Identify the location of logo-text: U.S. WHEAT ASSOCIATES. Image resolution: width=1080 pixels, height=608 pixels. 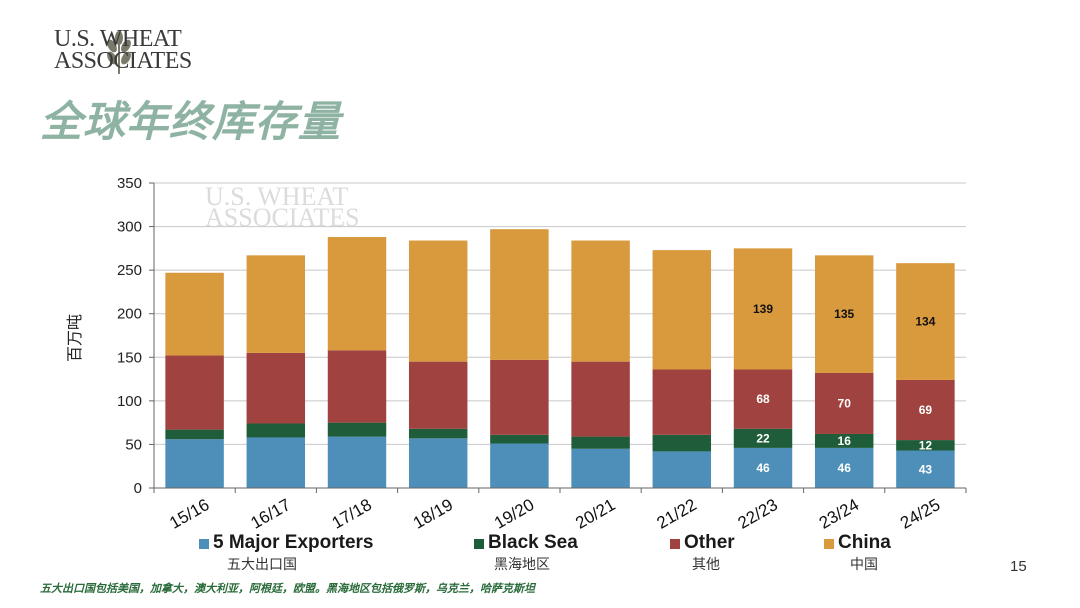
(123, 50).